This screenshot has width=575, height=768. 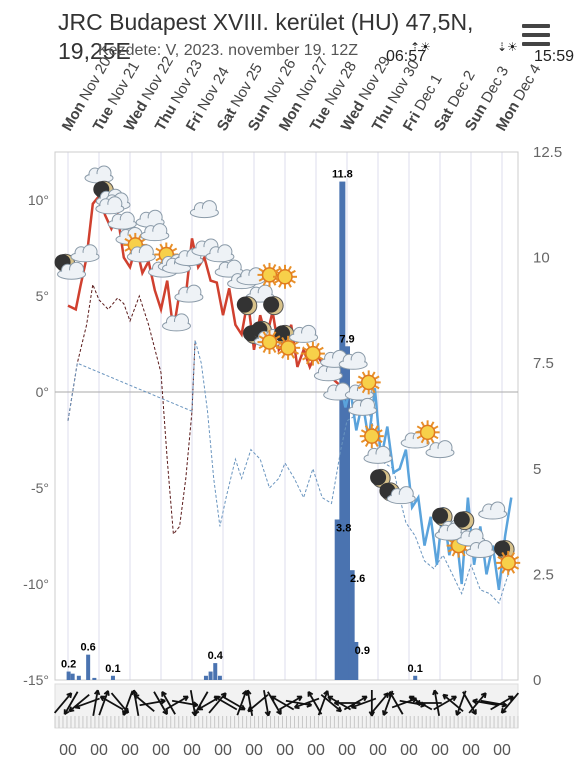 What do you see at coordinates (346, 339) in the screenshot?
I see `precip-label: 7.9` at bounding box center [346, 339].